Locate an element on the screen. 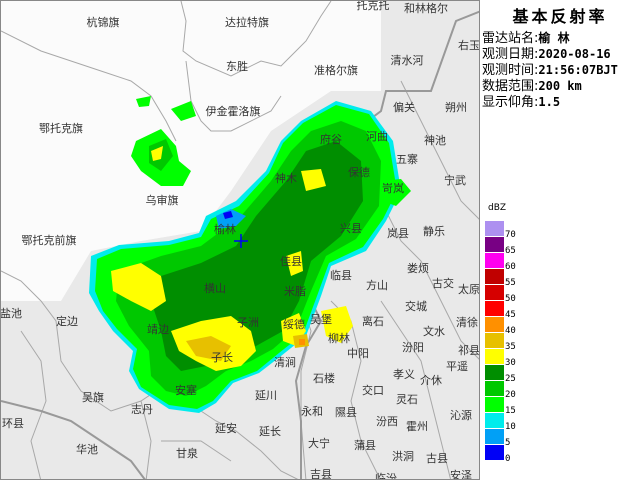 This screenshot has width=640, height=480. place-label: 盐池 is located at coordinates (11, 313).